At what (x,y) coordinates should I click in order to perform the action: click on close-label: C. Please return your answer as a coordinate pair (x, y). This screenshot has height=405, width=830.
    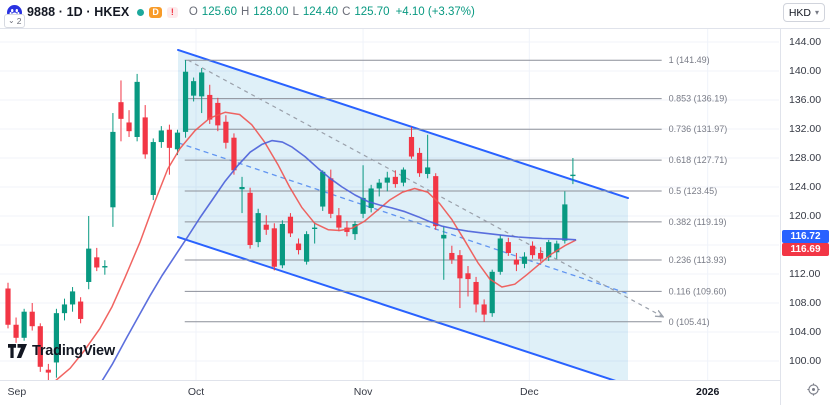
    Looking at the image, I should click on (346, 12).